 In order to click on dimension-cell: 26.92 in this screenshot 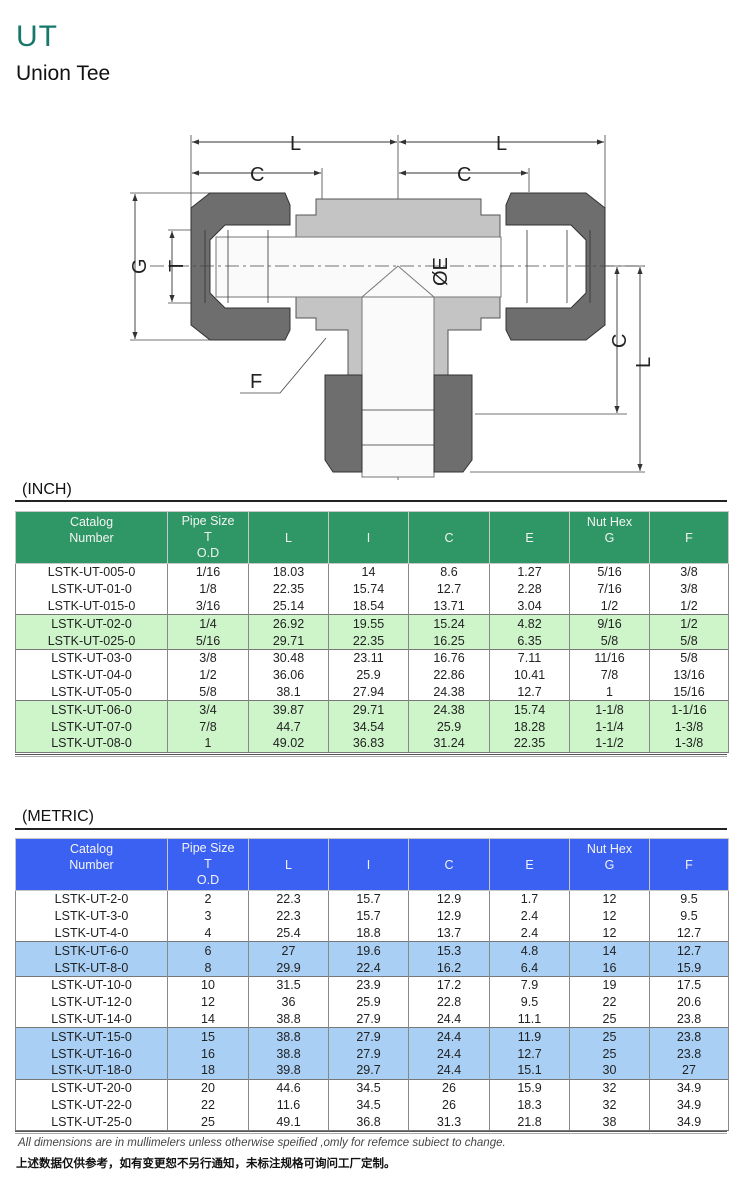, I will do `click(288, 623)`.